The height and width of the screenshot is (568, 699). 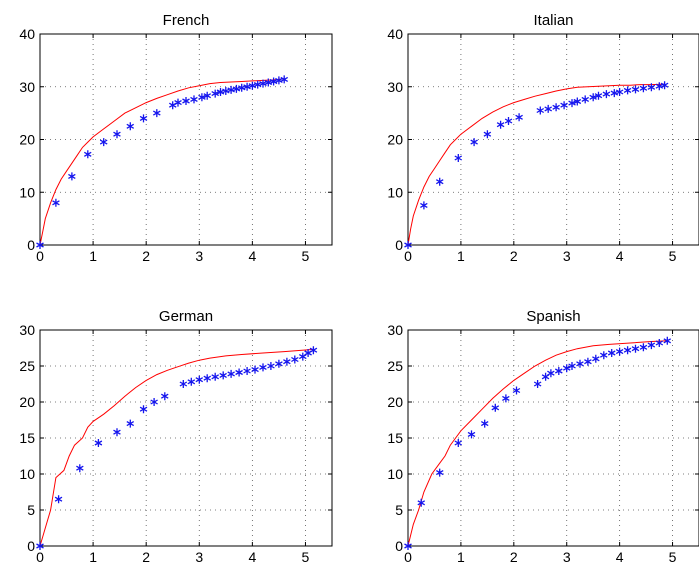 I want to click on chart-title: Italian, so click(x=553, y=20).